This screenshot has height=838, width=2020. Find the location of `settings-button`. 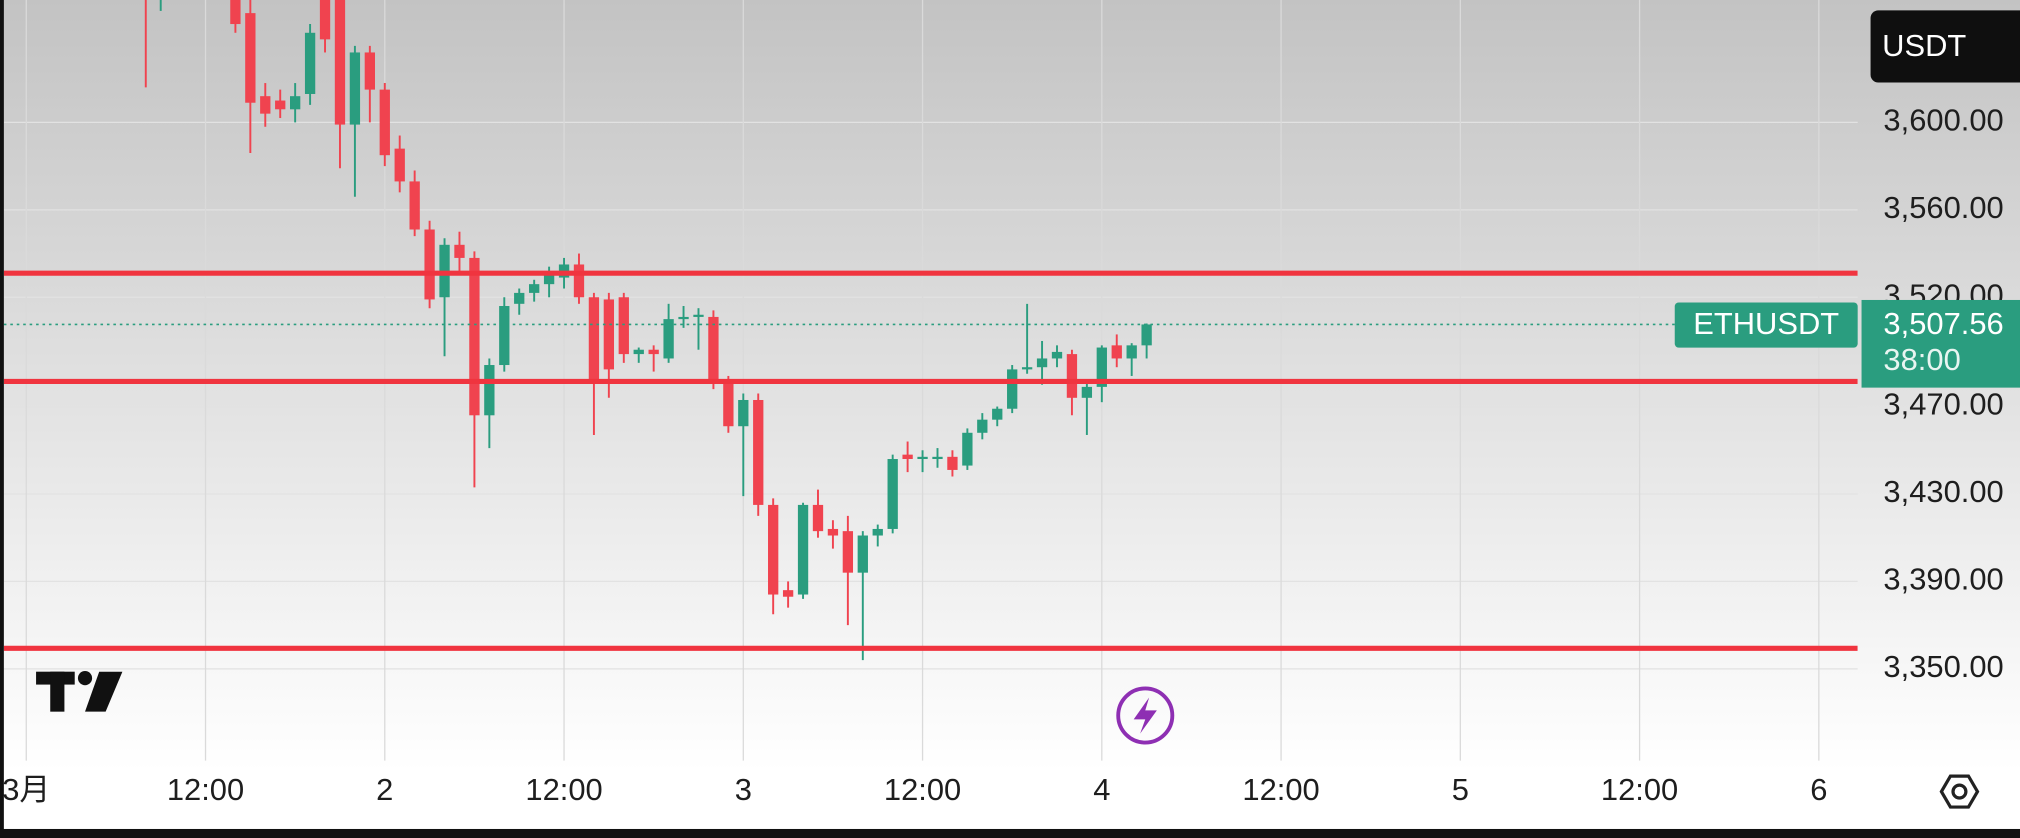

settings-button is located at coordinates (1959, 791).